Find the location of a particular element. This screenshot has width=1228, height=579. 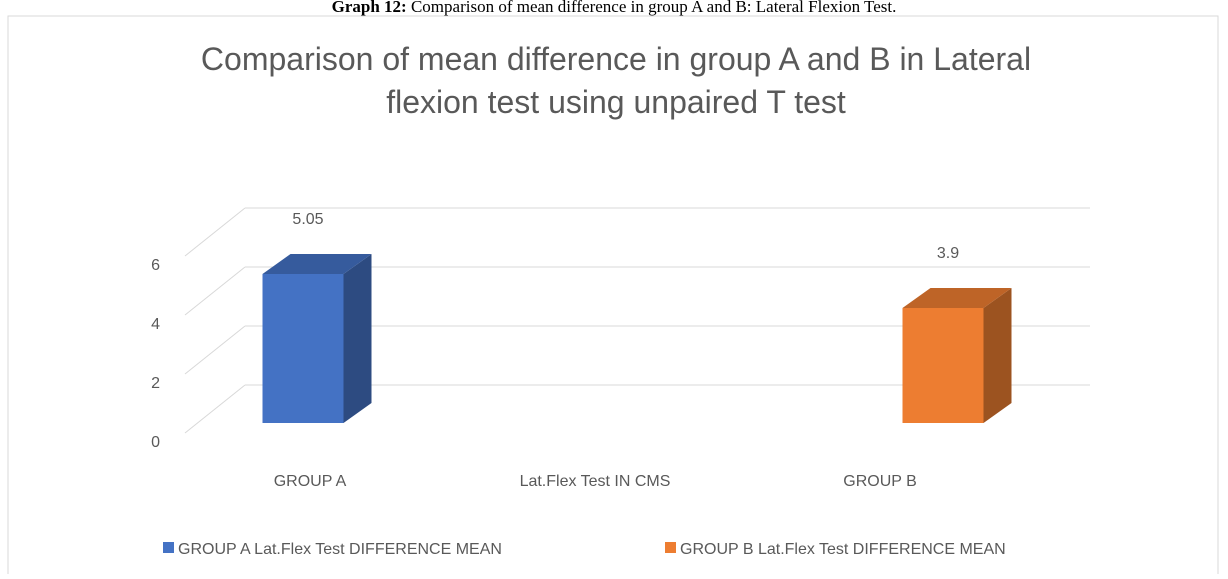

y-tick-label: 2 is located at coordinates (155, 383).